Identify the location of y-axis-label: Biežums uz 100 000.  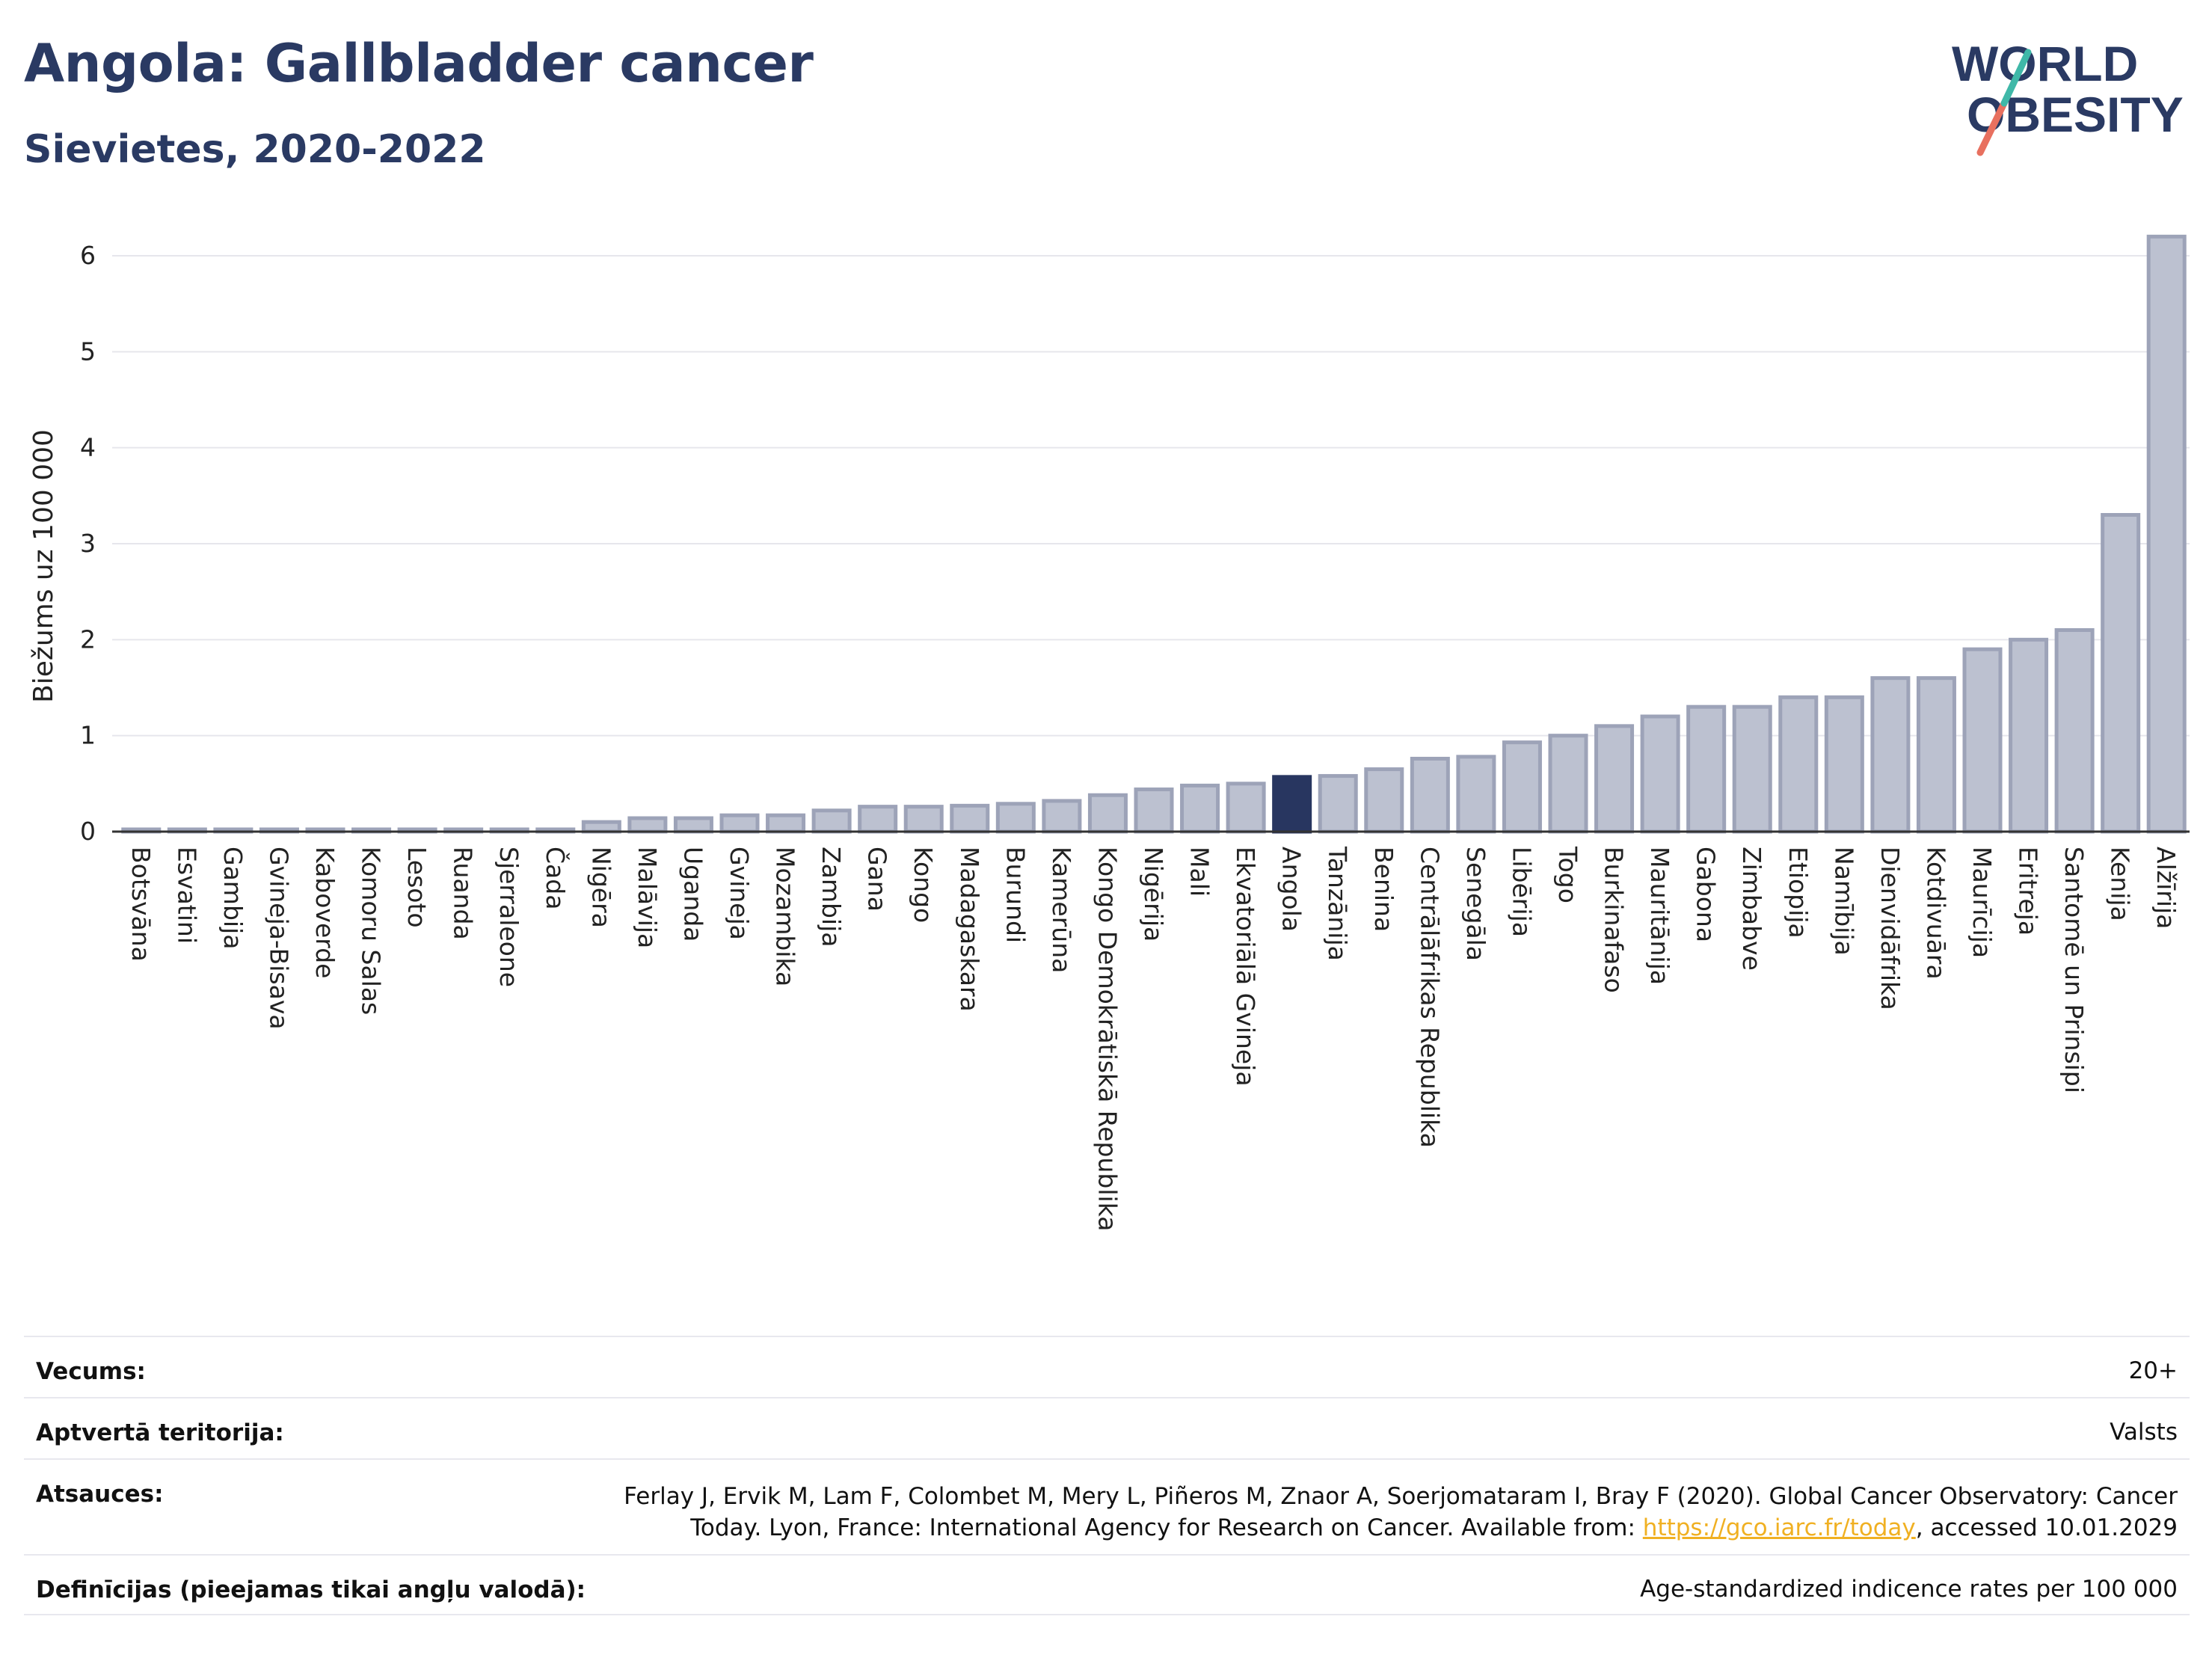
(43, 566).